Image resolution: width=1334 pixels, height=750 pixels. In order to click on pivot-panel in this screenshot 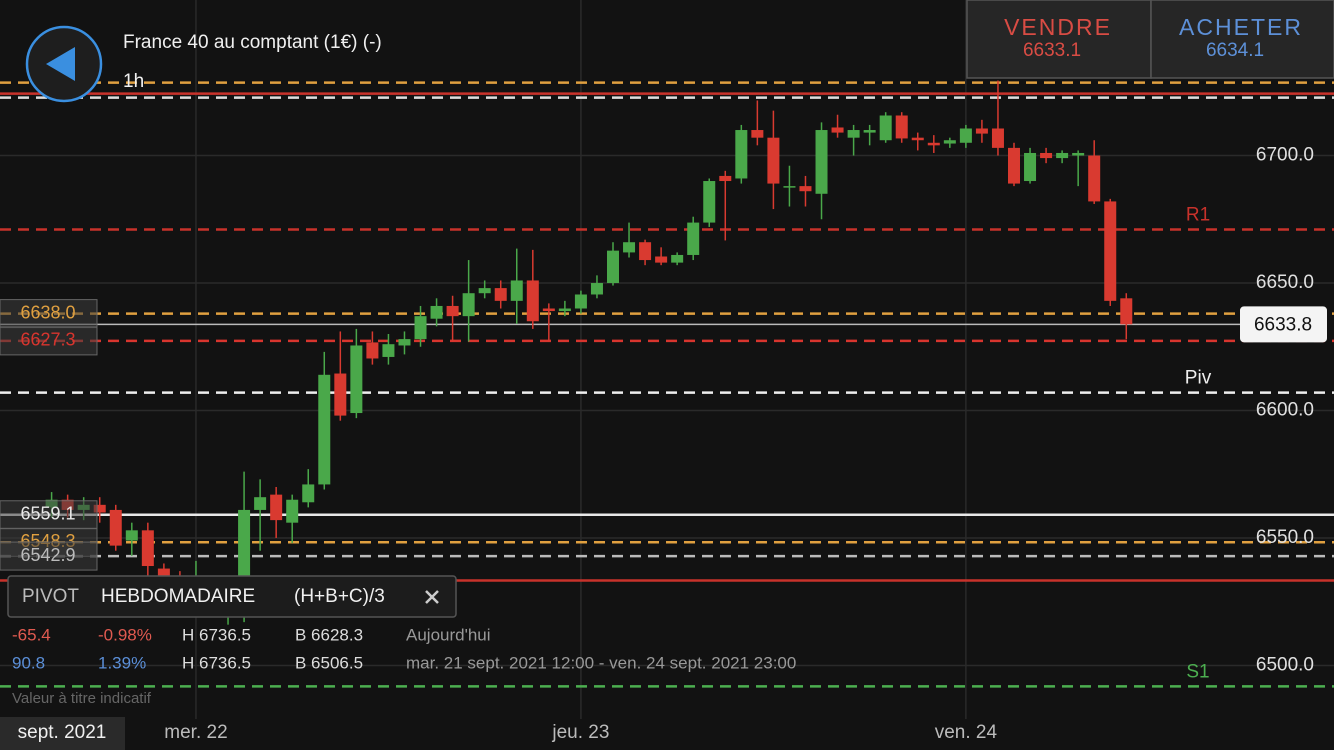, I will do `click(232, 596)`.